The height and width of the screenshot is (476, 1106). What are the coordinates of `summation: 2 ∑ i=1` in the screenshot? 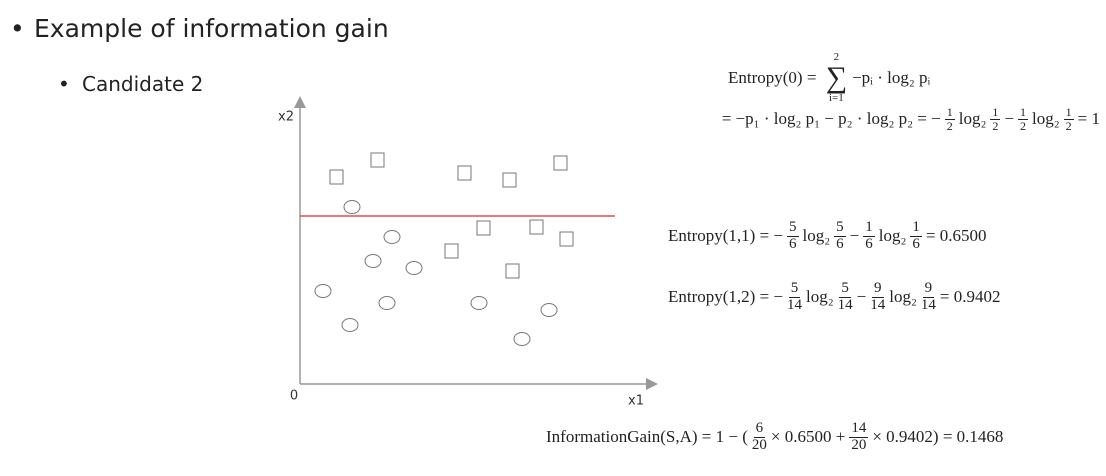 It's located at (836, 78).